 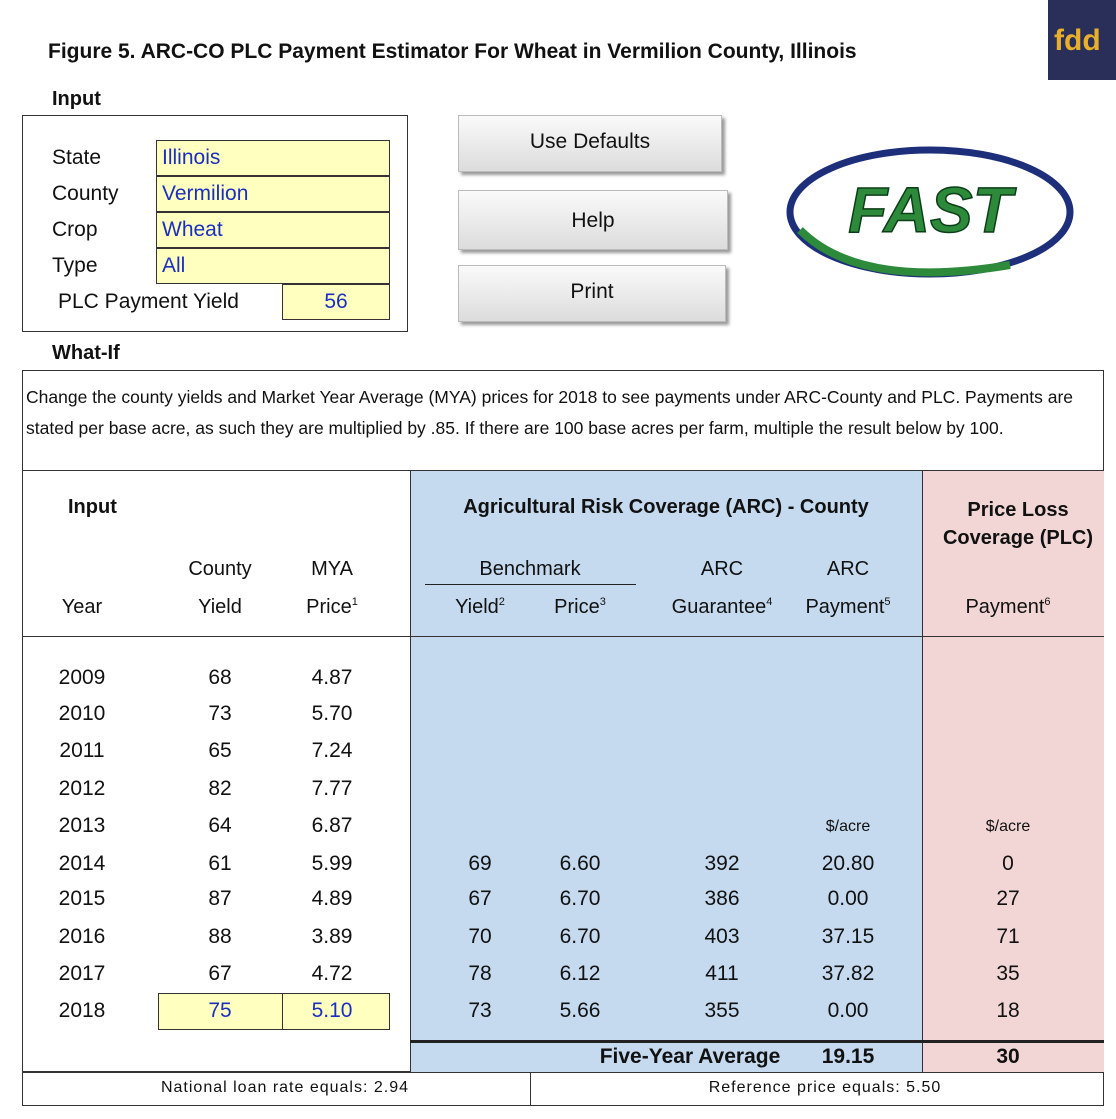 What do you see at coordinates (273, 266) in the screenshot?
I see `field-value: All` at bounding box center [273, 266].